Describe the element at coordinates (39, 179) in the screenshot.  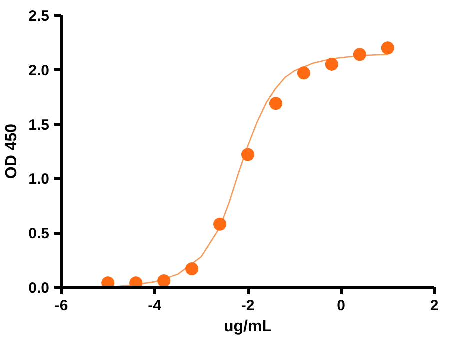
I see `y-tick-label: 1.0` at that location.